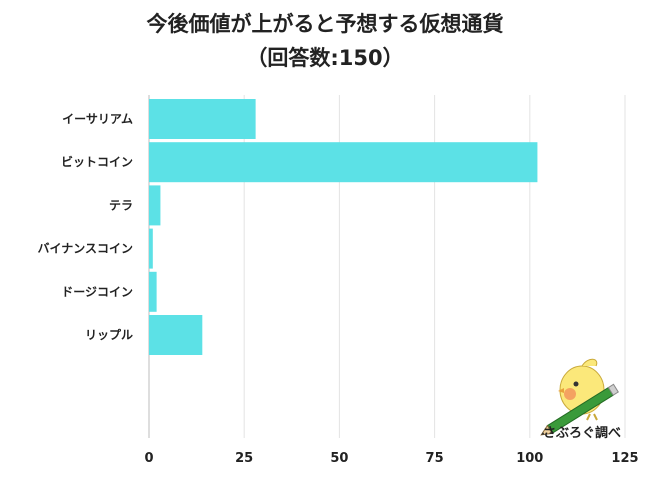  What do you see at coordinates (148, 458) in the screenshot?
I see `x-tick-label: 0` at bounding box center [148, 458].